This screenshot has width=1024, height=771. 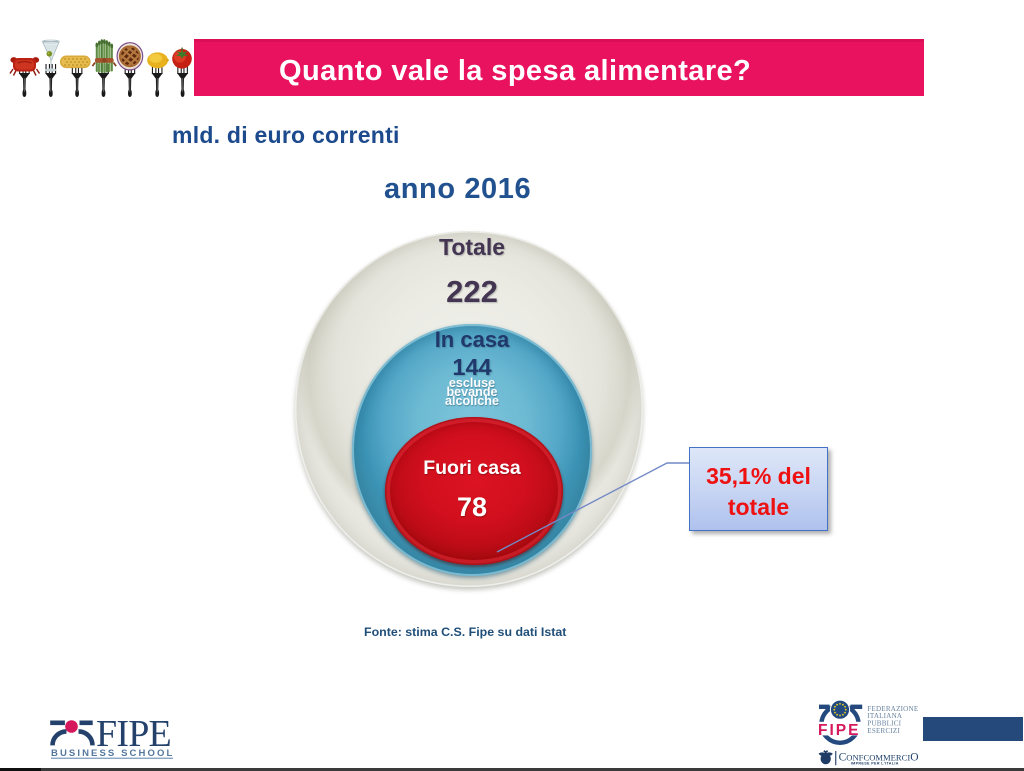 I want to click on svg-text: BUSINESS SCHOOL, so click(x=112, y=753).